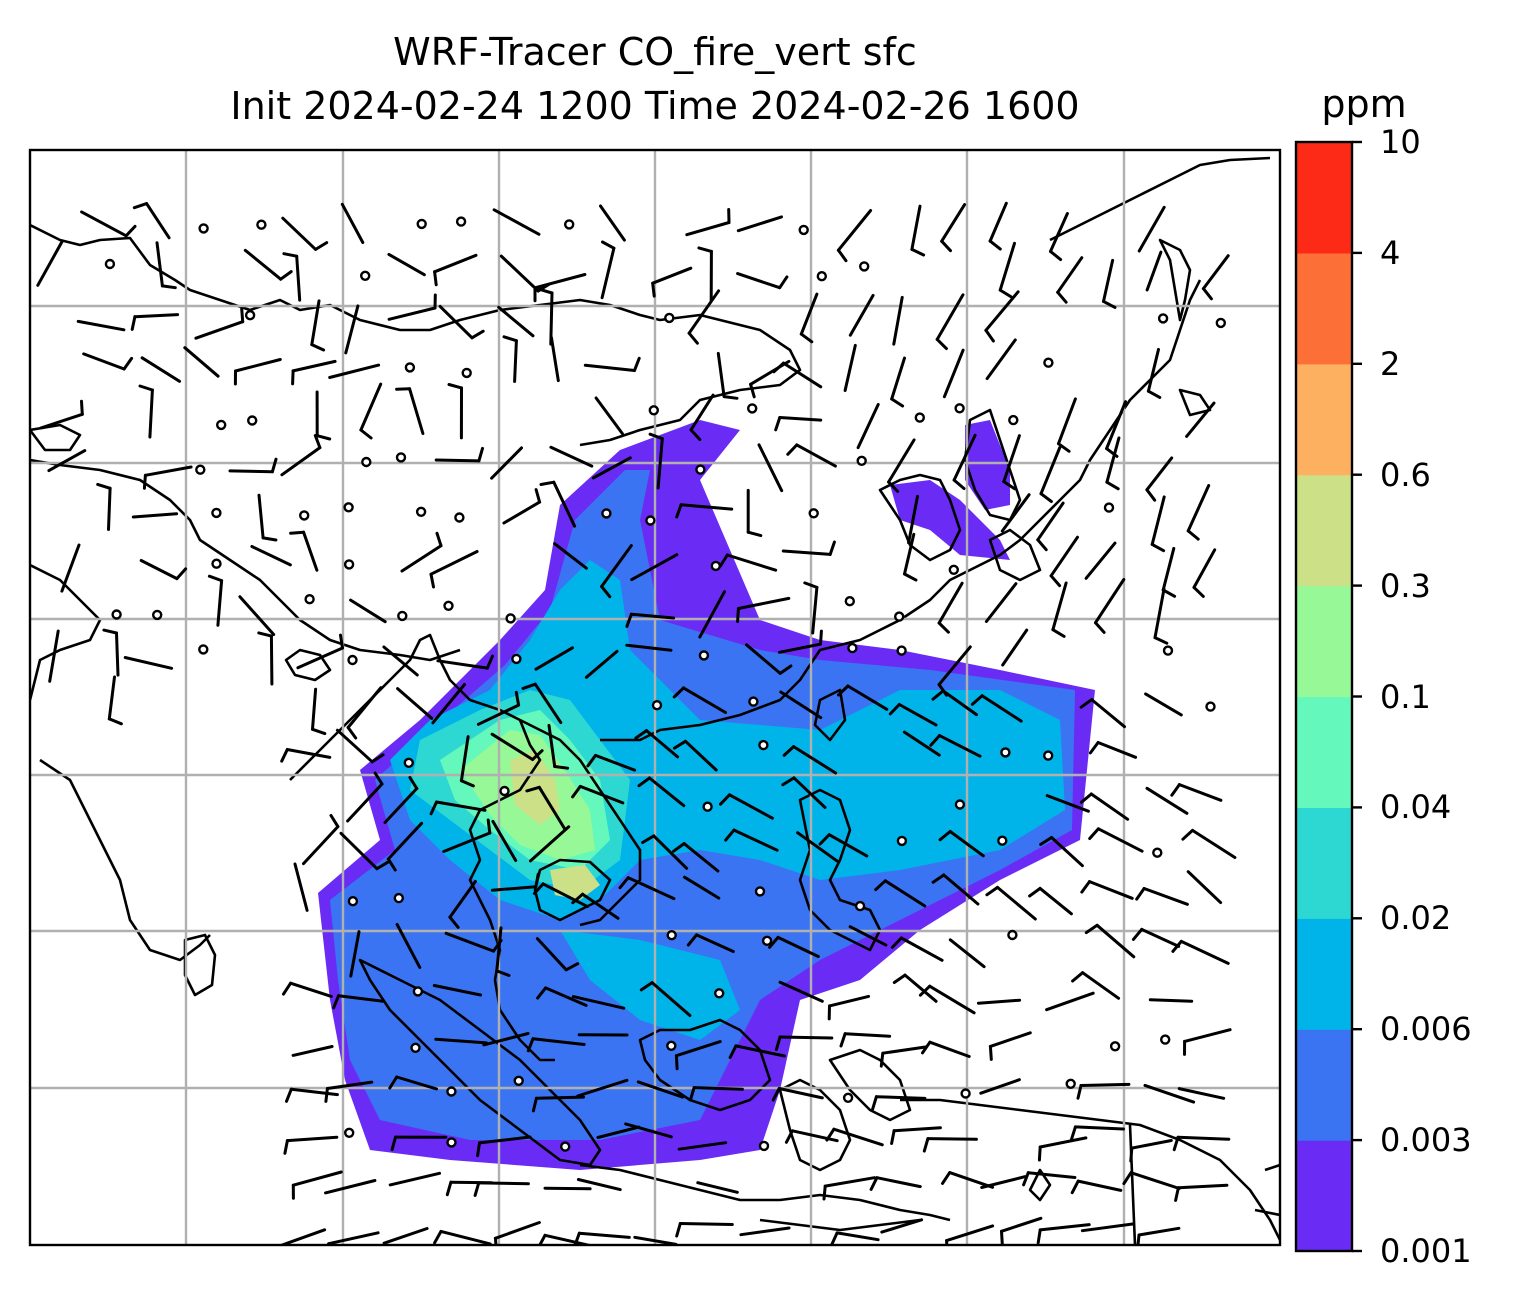 The width and height of the screenshot is (1528, 1306). I want to click on plume-level-0.001-korea, so click(950, 520).